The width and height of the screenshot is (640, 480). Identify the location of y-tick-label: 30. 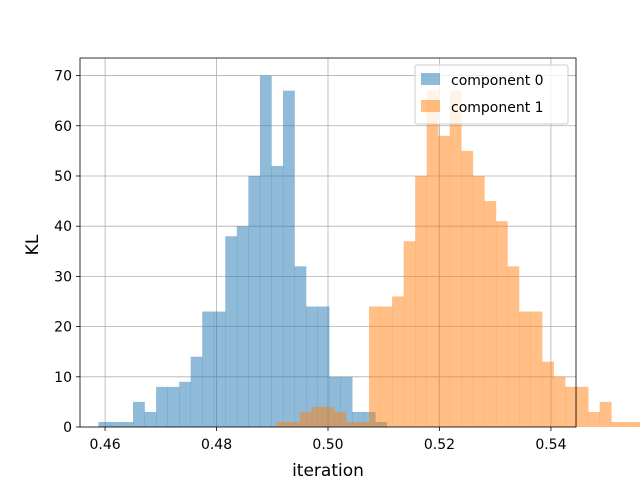
(63, 277).